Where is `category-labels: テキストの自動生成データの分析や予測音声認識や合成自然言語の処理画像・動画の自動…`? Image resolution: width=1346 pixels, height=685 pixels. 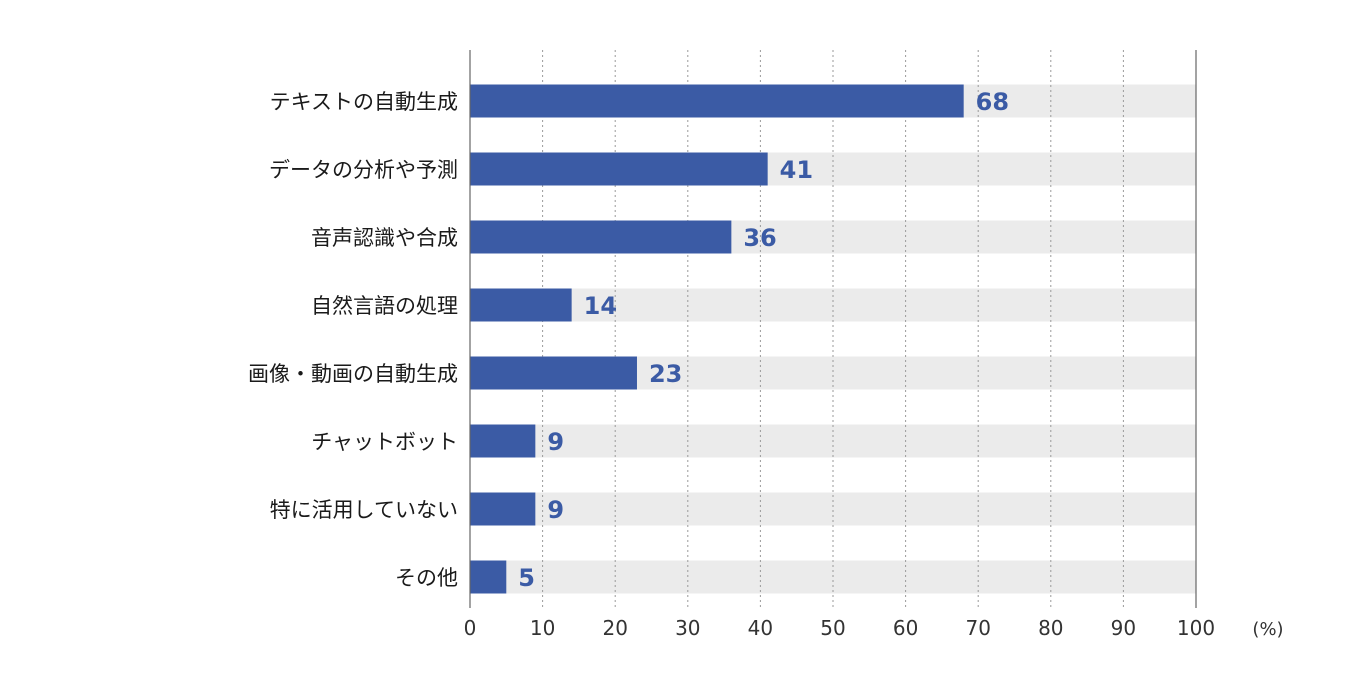
category-labels: テキストの自動生成データの分析や予測音声認識や合成自然言語の処理画像・動画の自動… is located at coordinates (353, 340).